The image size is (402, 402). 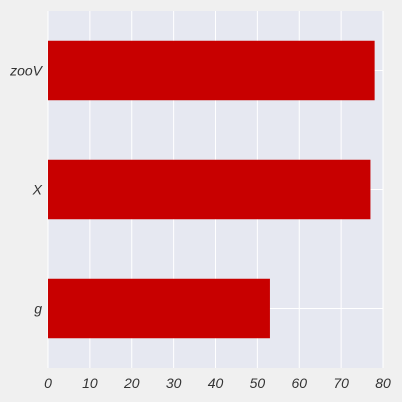 What do you see at coordinates (299, 383) in the screenshot?
I see `x-tick-label: 60` at bounding box center [299, 383].